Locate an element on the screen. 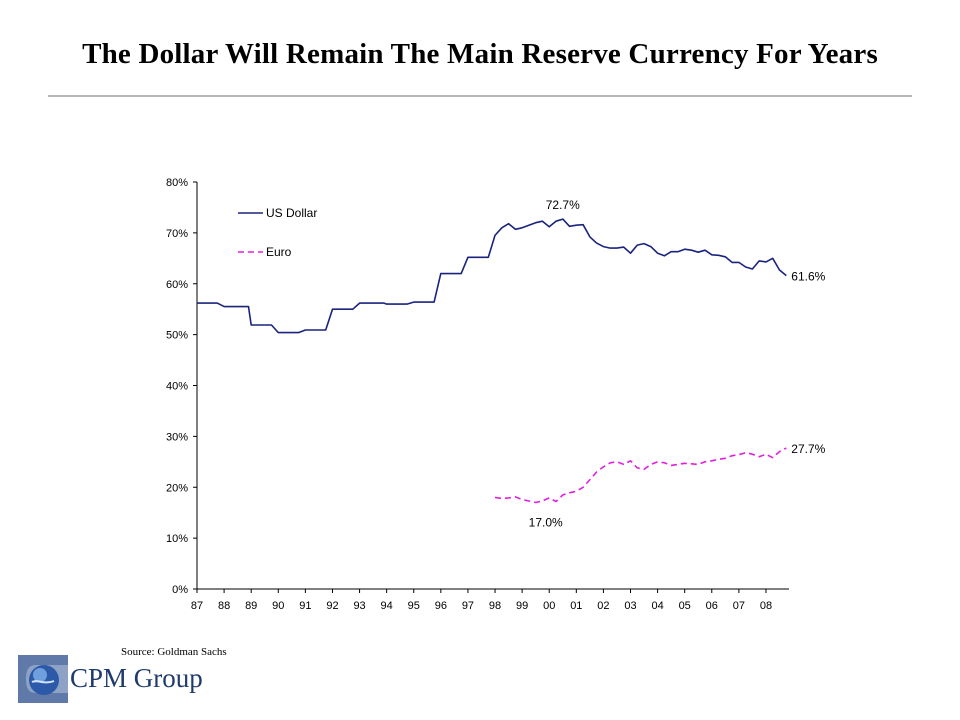  x-tick-label: 88 is located at coordinates (224, 606).